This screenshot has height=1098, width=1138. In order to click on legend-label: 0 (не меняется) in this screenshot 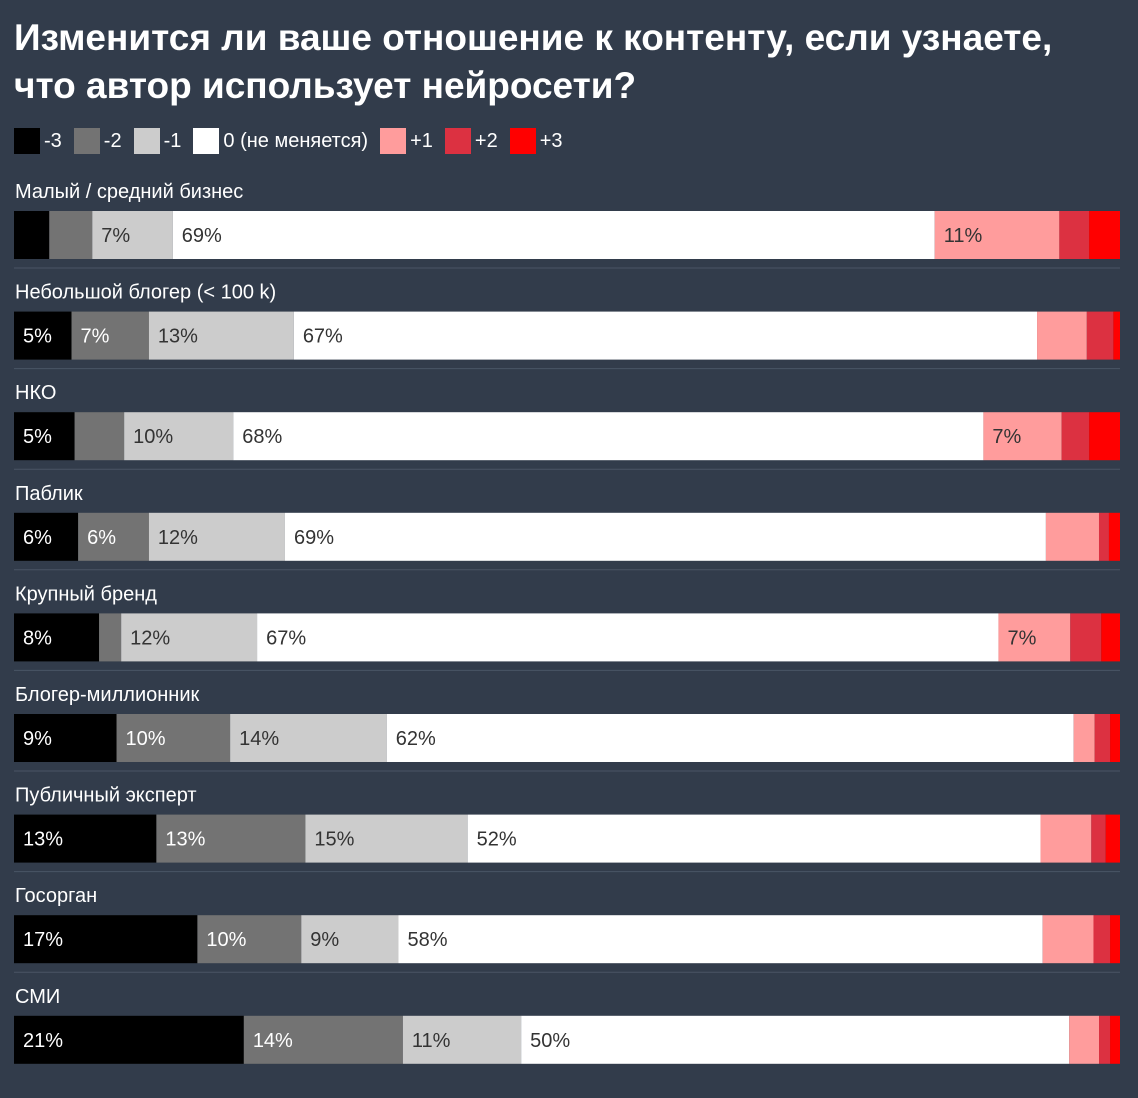, I will do `click(296, 141)`.